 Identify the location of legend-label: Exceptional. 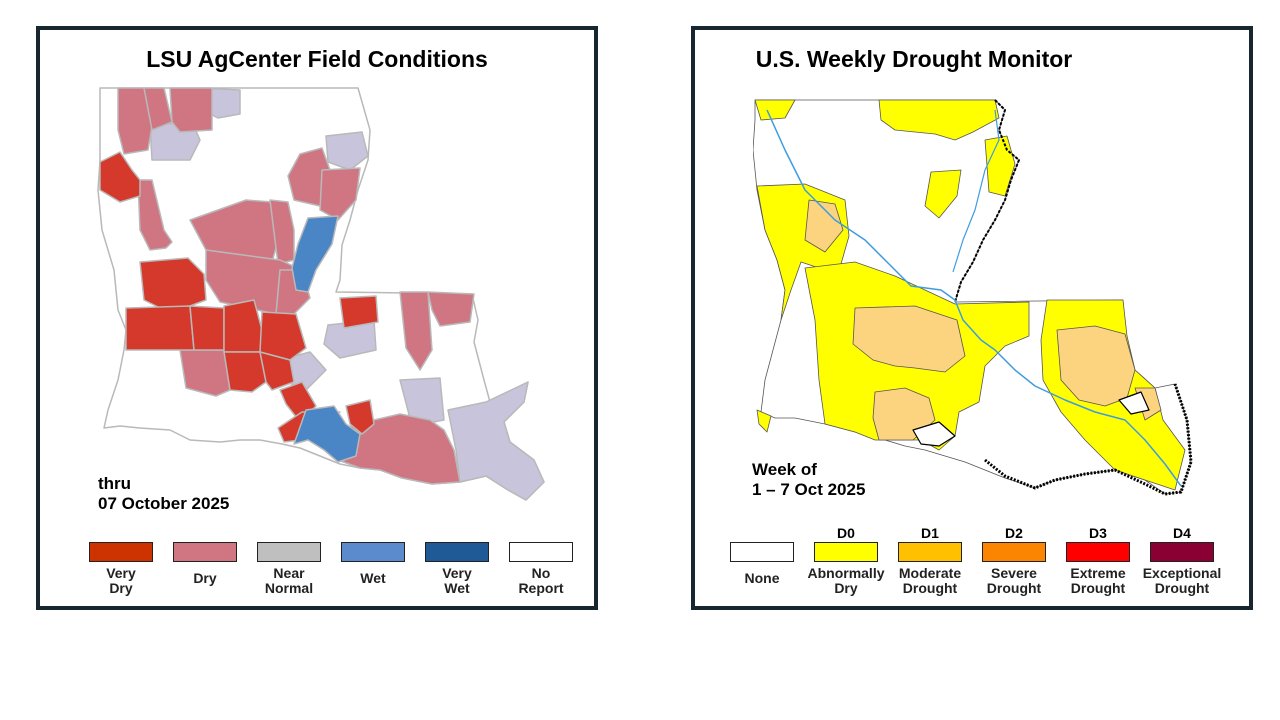
(1182, 573).